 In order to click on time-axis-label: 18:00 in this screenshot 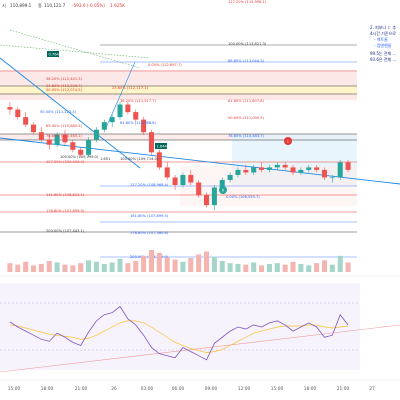, I will do `click(47, 389)`.